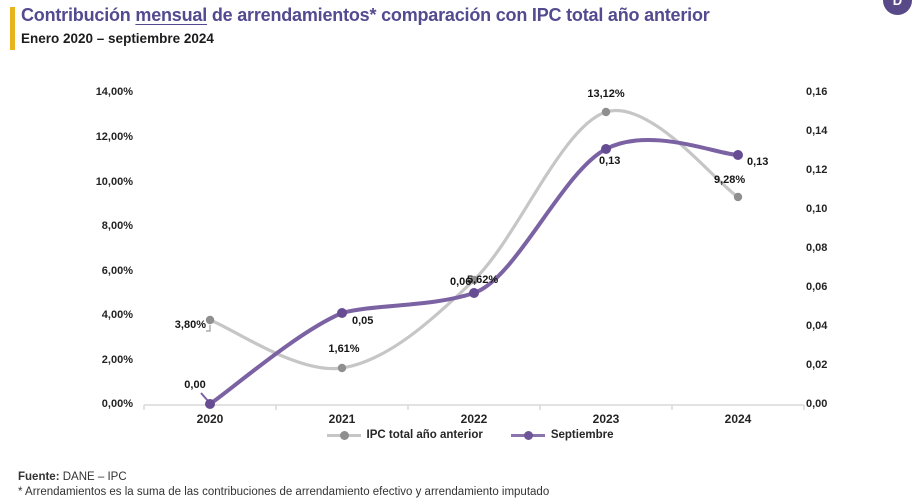 The height and width of the screenshot is (504, 915). Describe the element at coordinates (117, 271) in the screenshot. I see `left-axis-tick: 6,00%` at that location.